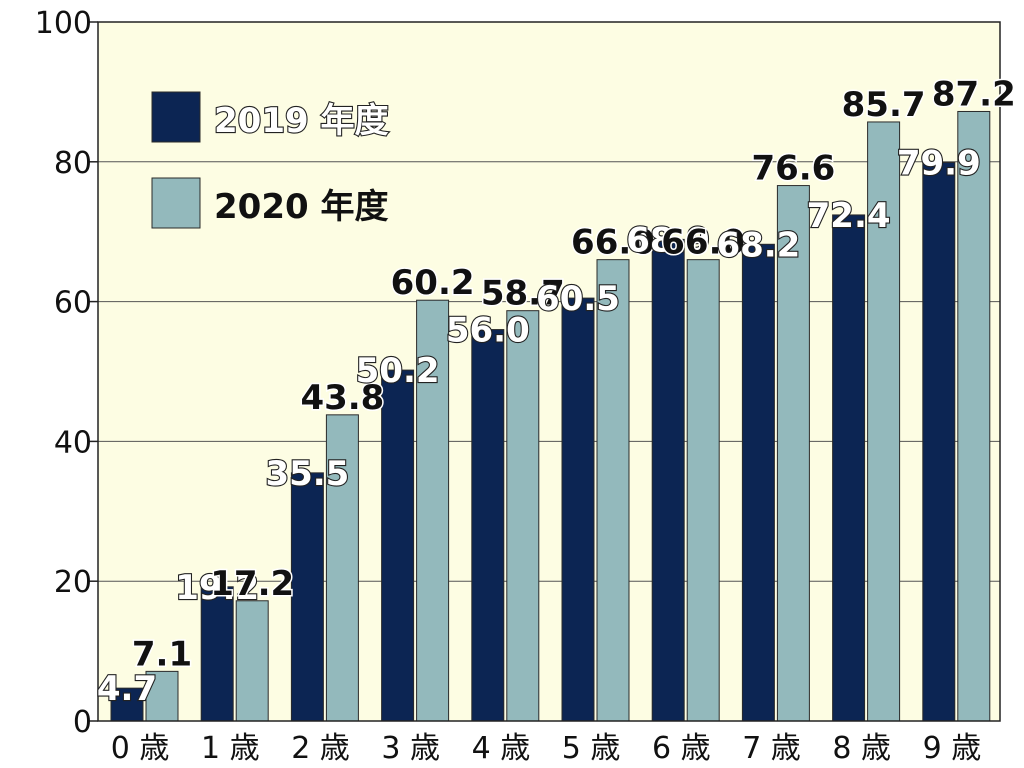 The width and height of the screenshot is (1024, 768). Describe the element at coordinates (252, 584) in the screenshot. I see `value-label-2020: 17.2` at that location.